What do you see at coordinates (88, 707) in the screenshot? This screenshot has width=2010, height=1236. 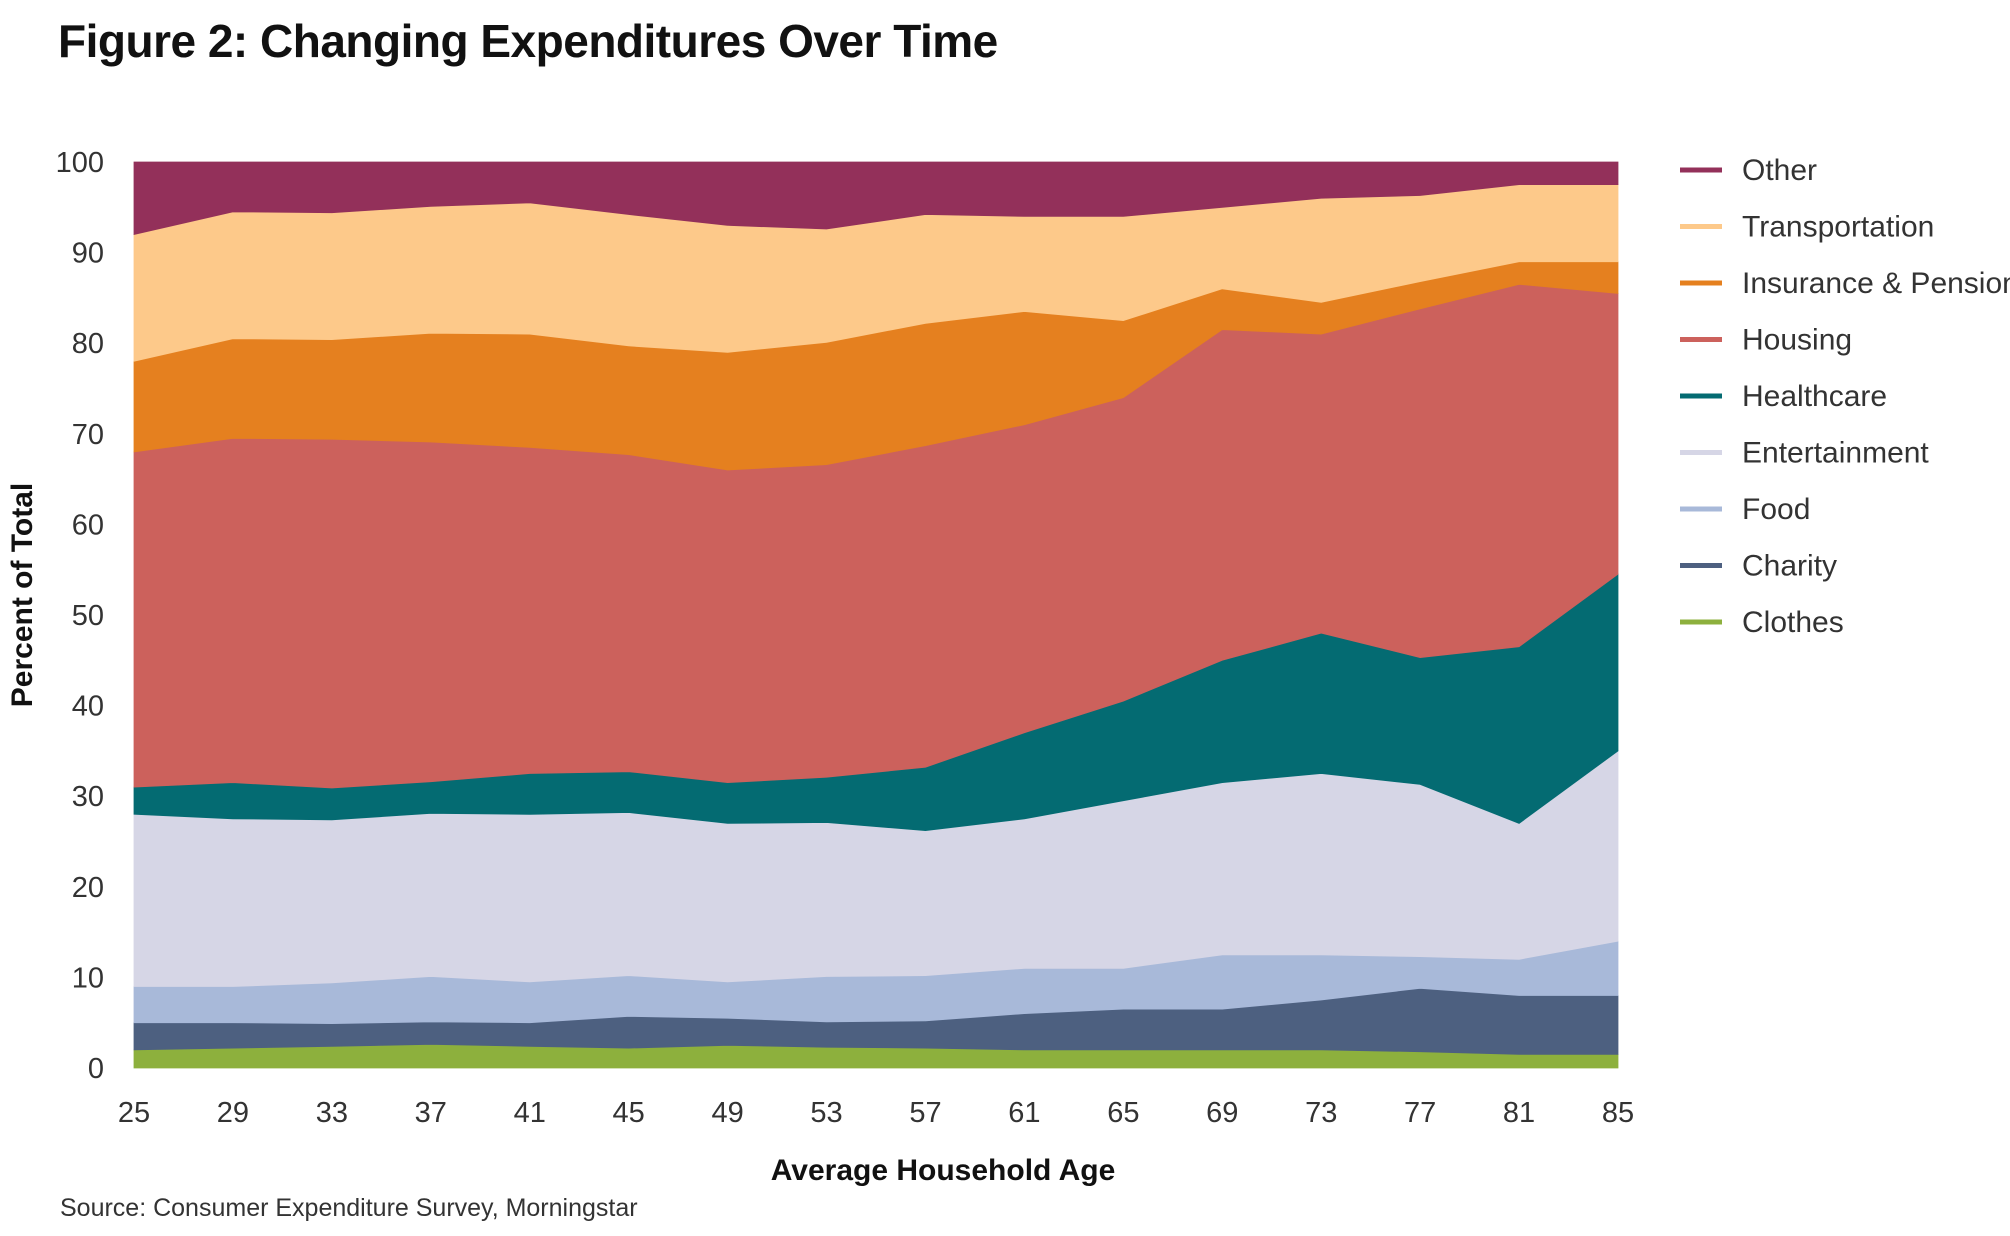 I see `y-tick-label: 40` at bounding box center [88, 707].